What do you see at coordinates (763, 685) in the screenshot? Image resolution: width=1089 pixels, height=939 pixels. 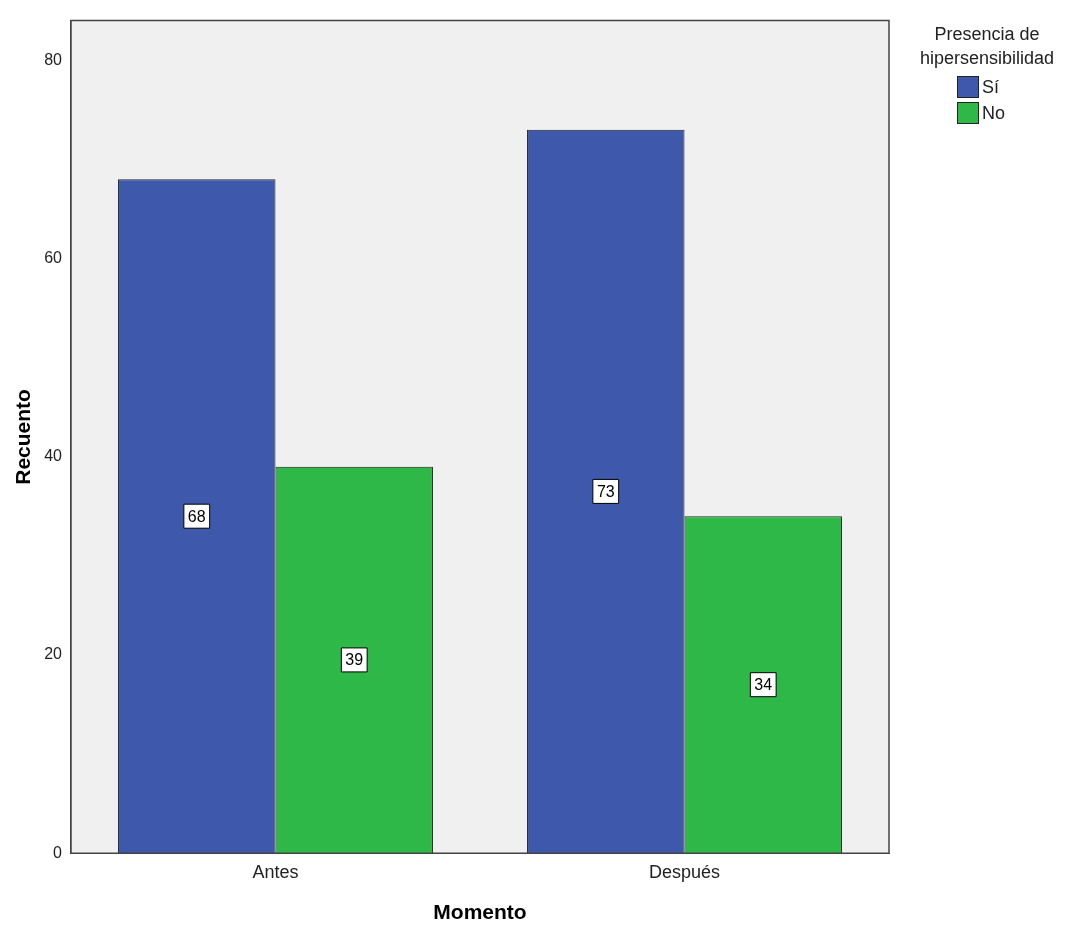 I see `data-label: 34` at bounding box center [763, 685].